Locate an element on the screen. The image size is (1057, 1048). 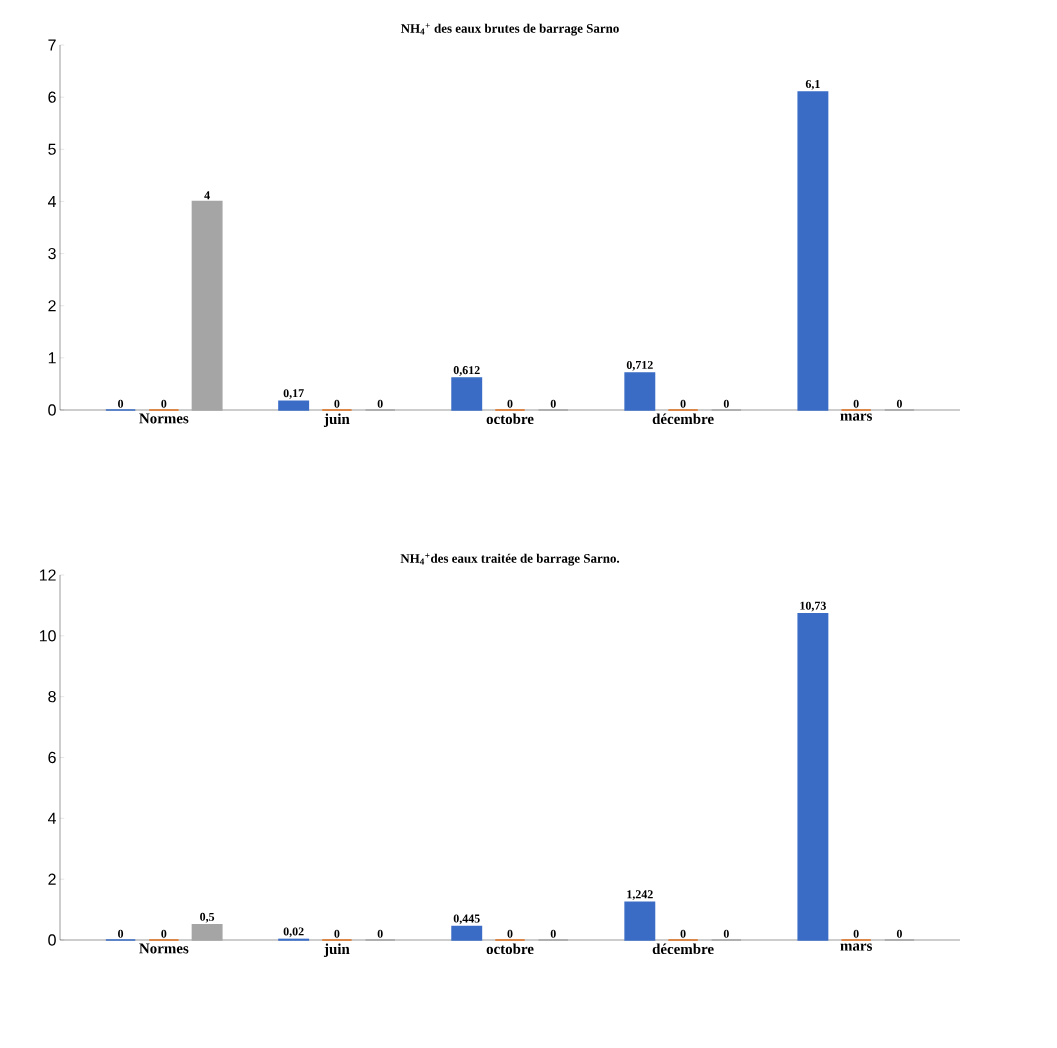
data-label: 0,5 is located at coordinates (207, 917).